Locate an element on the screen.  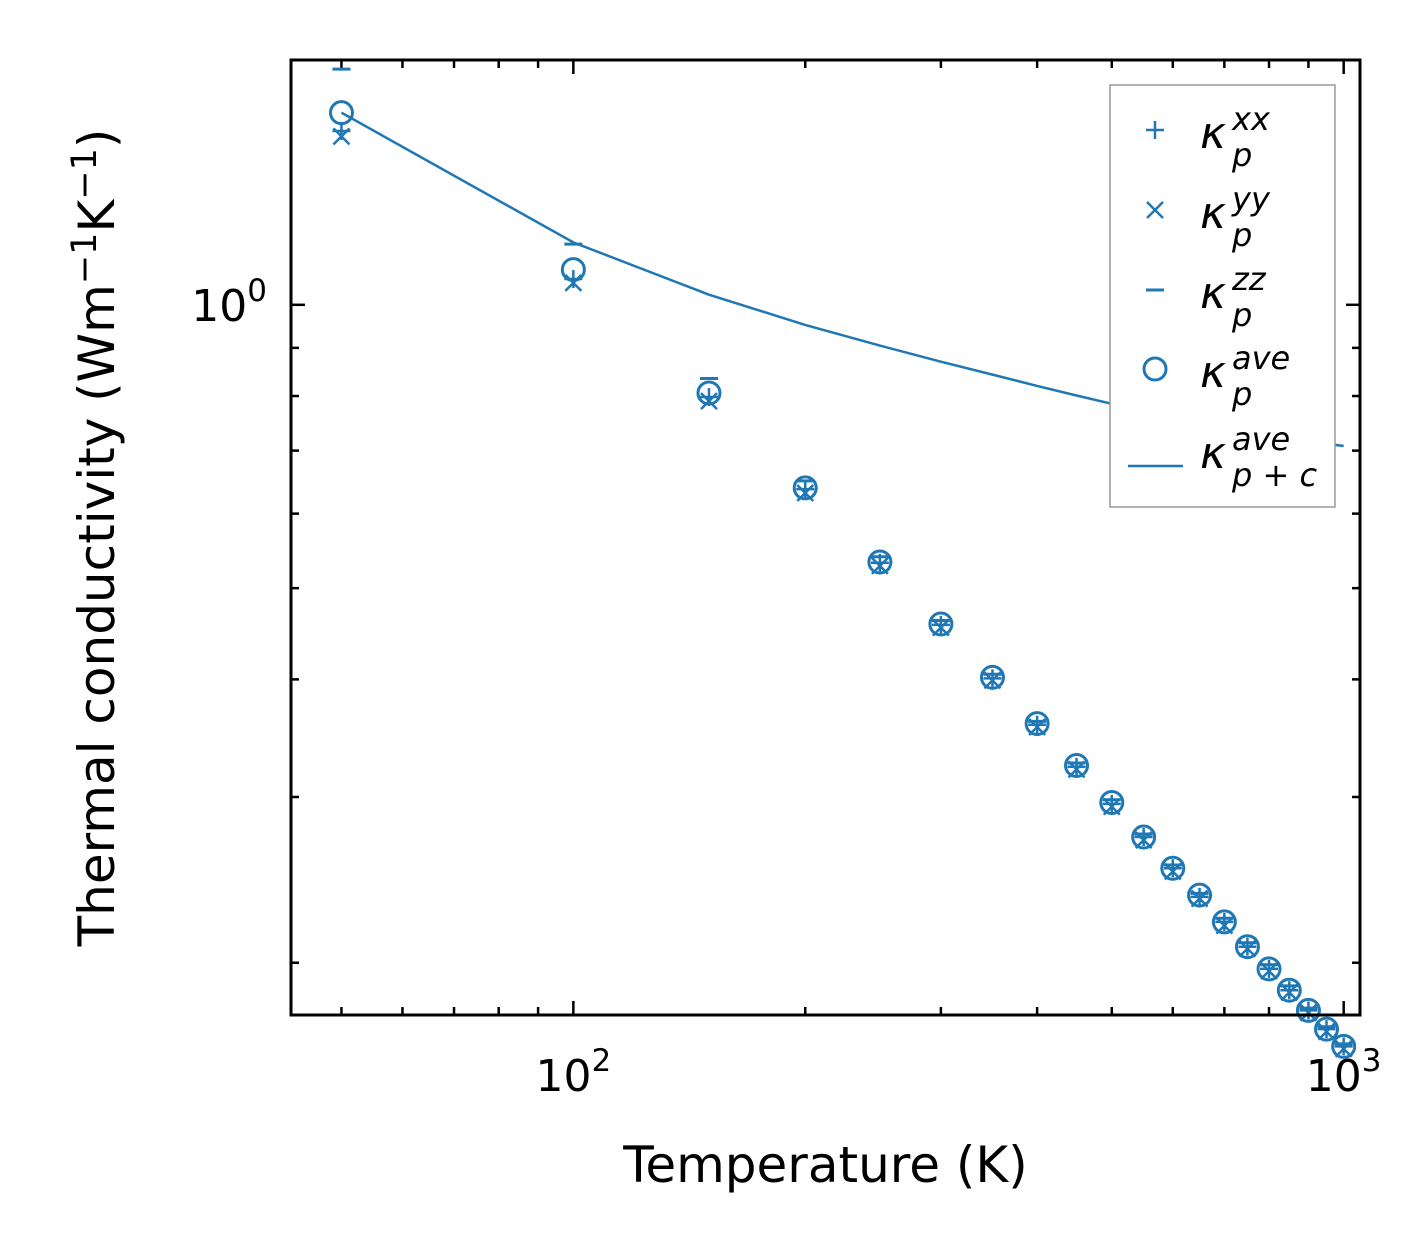
y-label-sup-2: −1 is located at coordinates (85, 174).